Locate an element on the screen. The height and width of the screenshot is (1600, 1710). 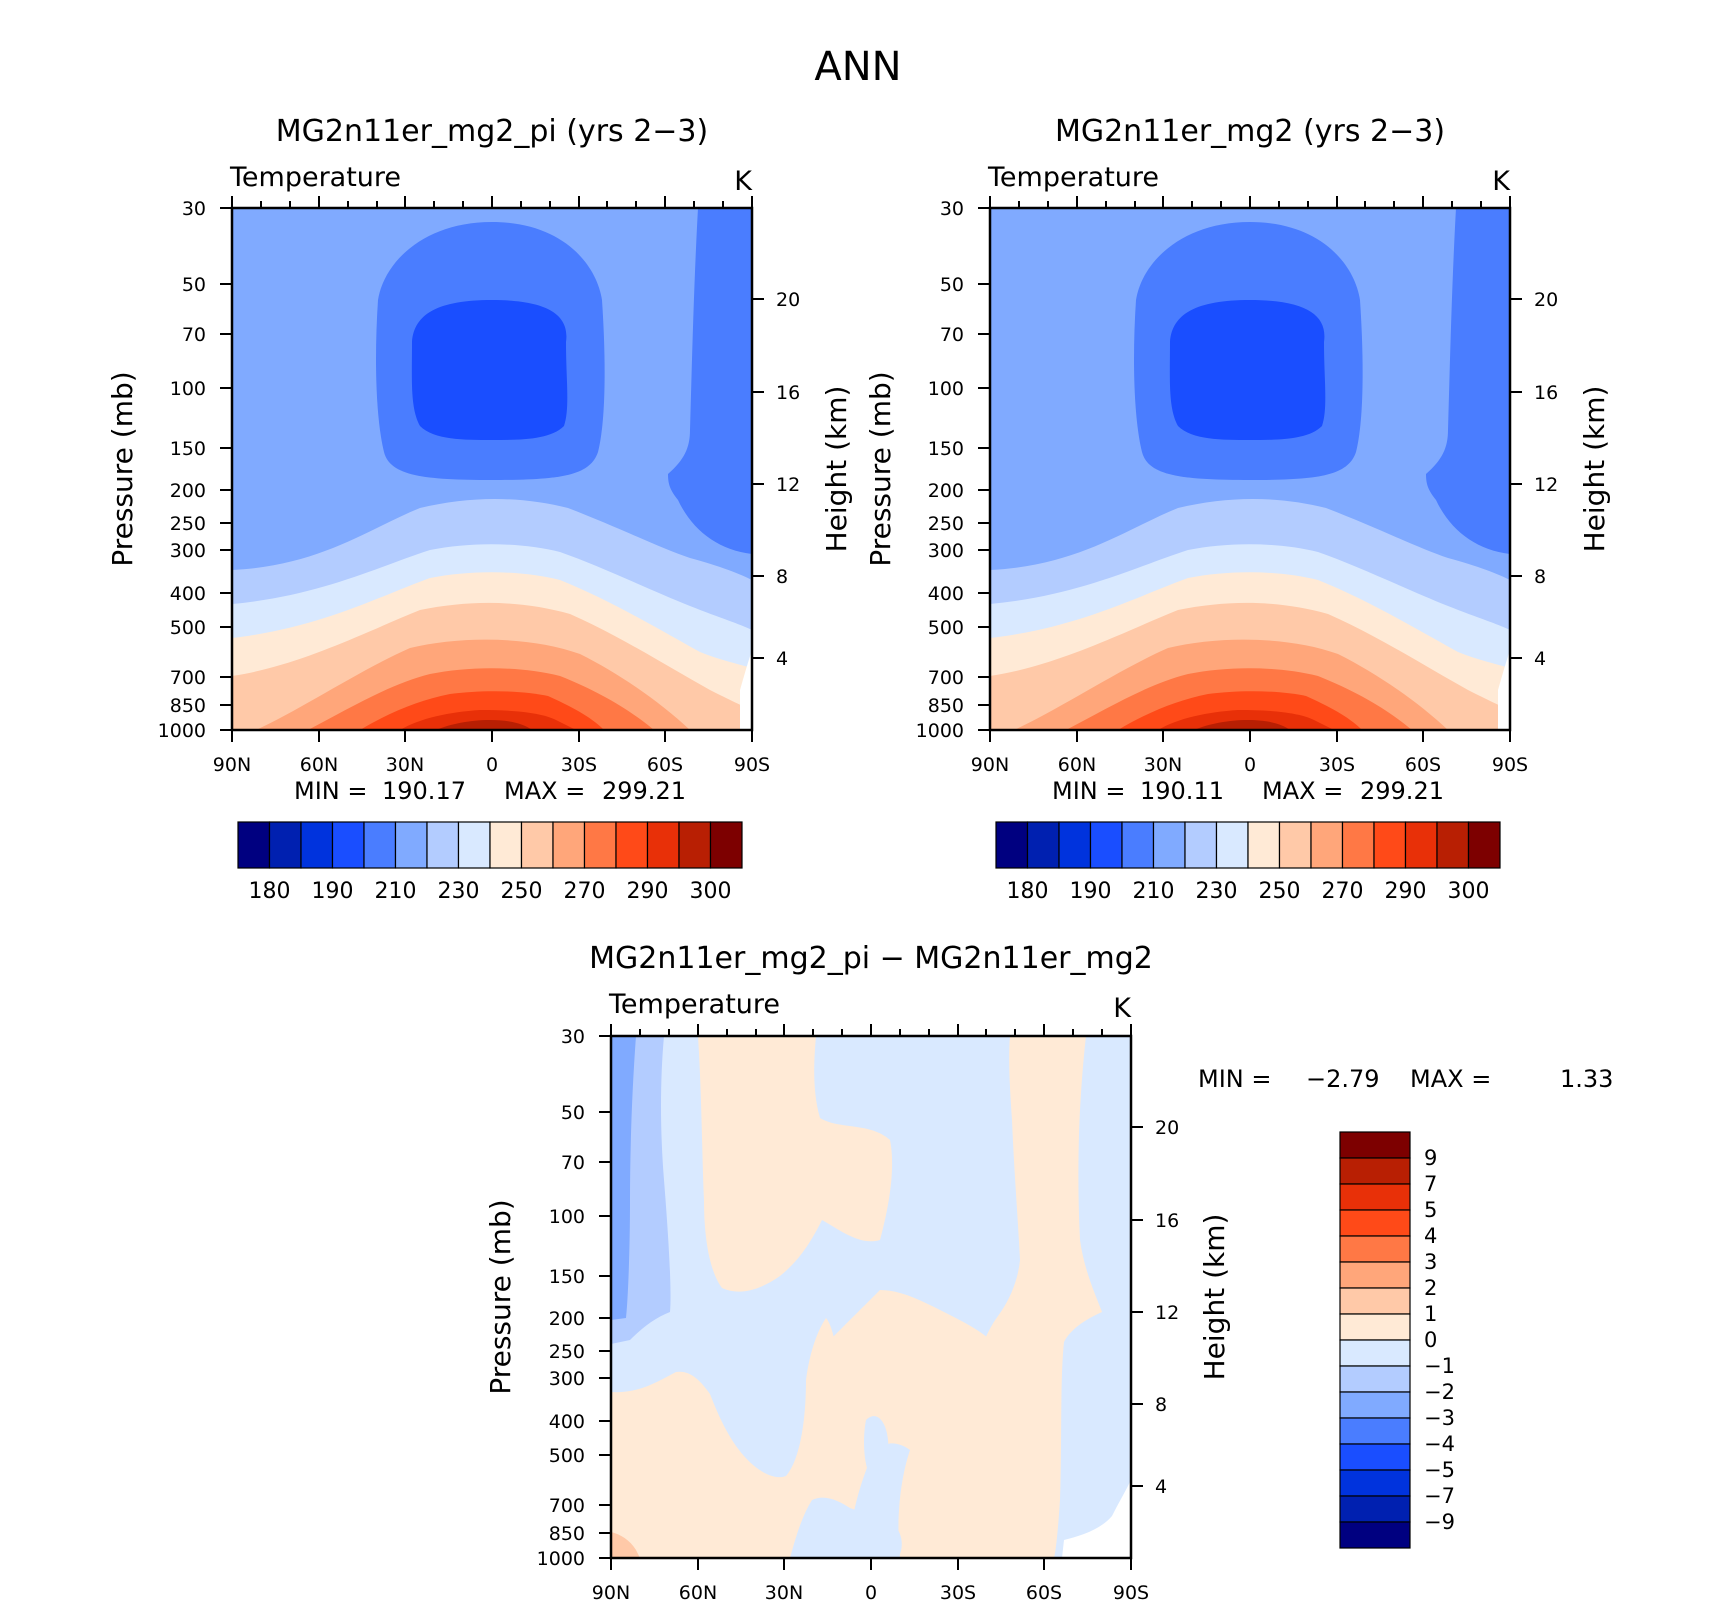
x-tick-label: 30N is located at coordinates (405, 765).